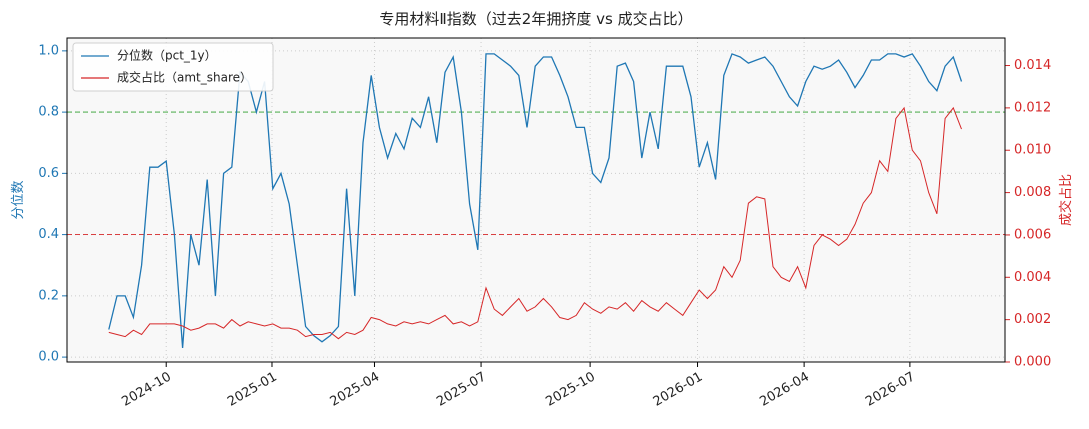 This screenshot has width=1089, height=429. What do you see at coordinates (570, 390) in the screenshot?
I see `x-tick-label: 2025-10` at bounding box center [570, 390].